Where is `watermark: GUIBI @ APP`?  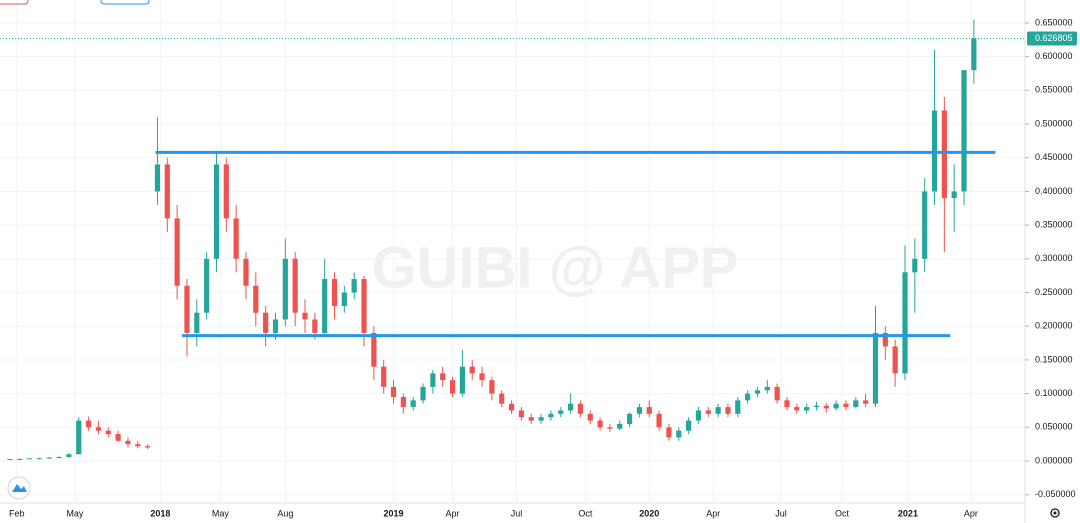
watermark: GUIBI @ APP is located at coordinates (554, 267).